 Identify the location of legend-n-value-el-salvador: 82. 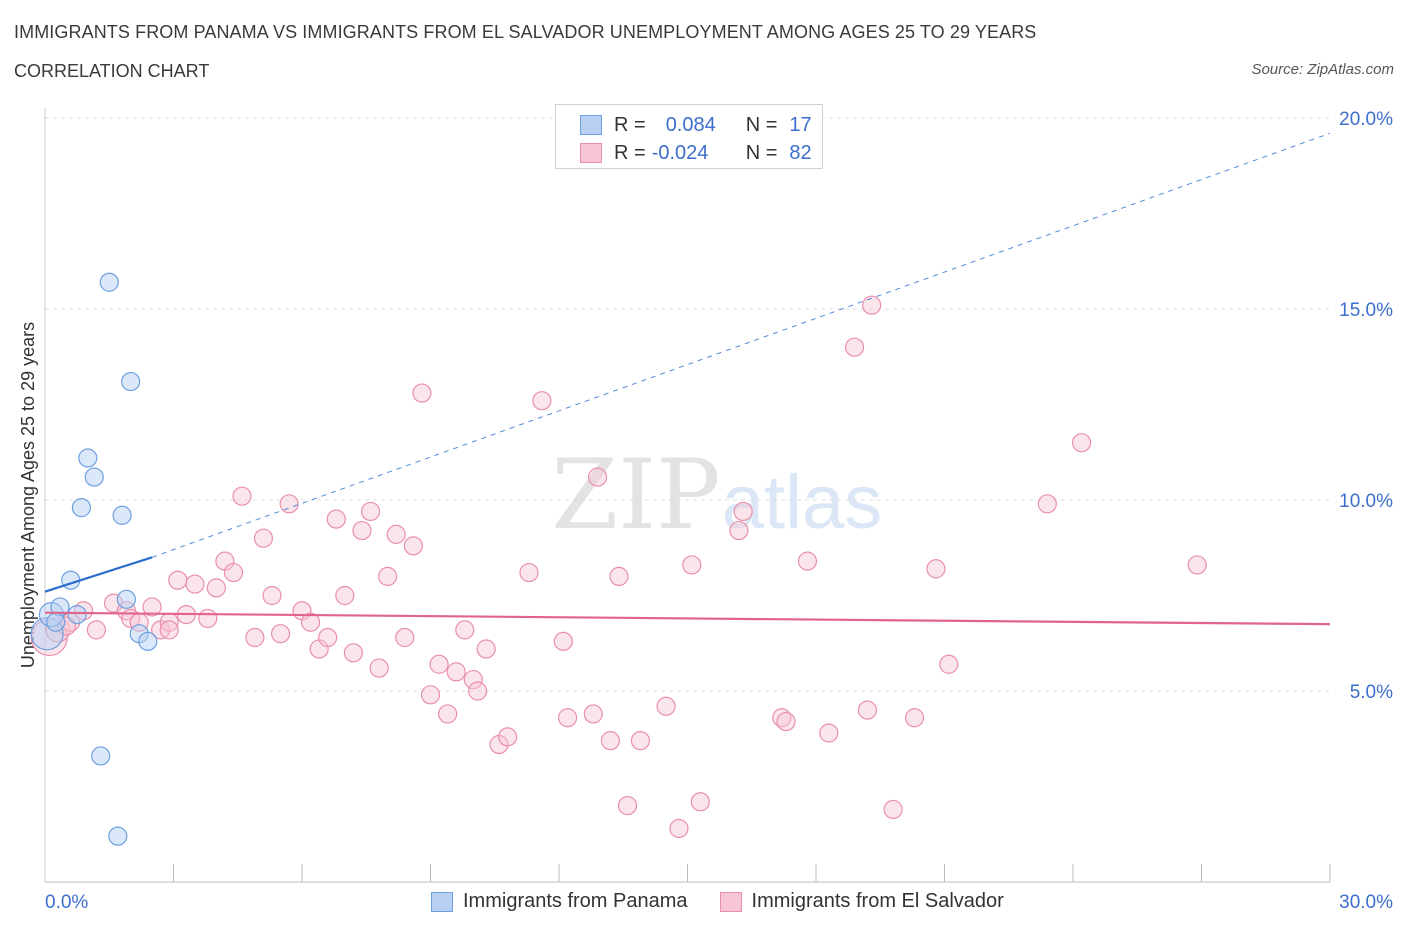
(800, 152).